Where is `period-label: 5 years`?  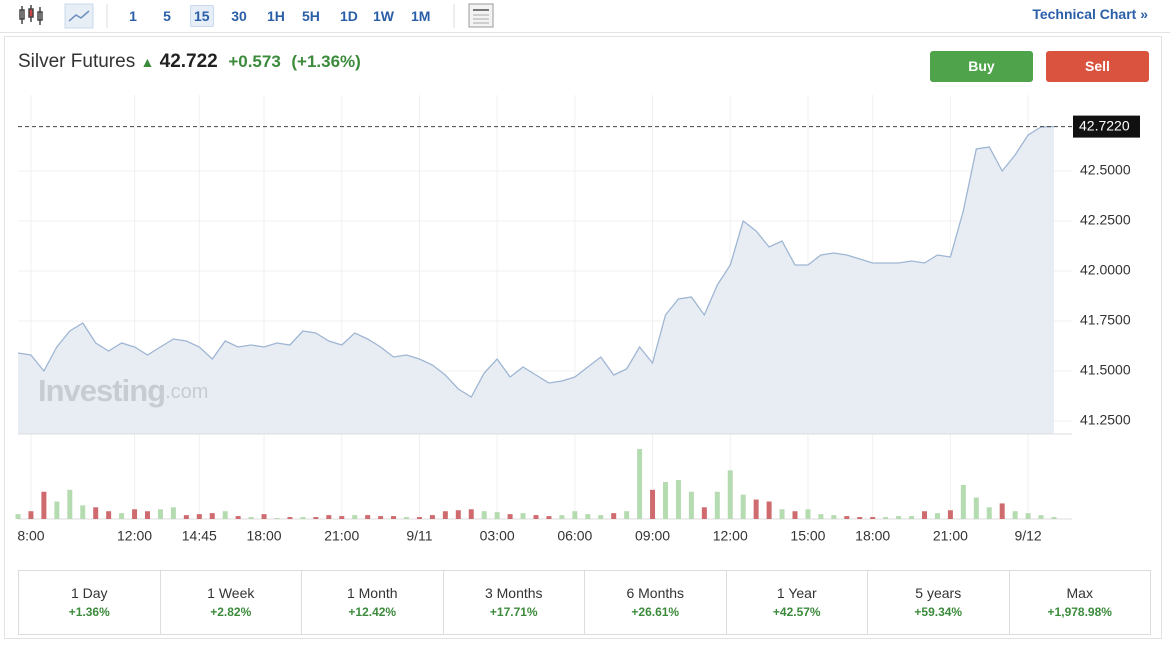 period-label: 5 years is located at coordinates (938, 593).